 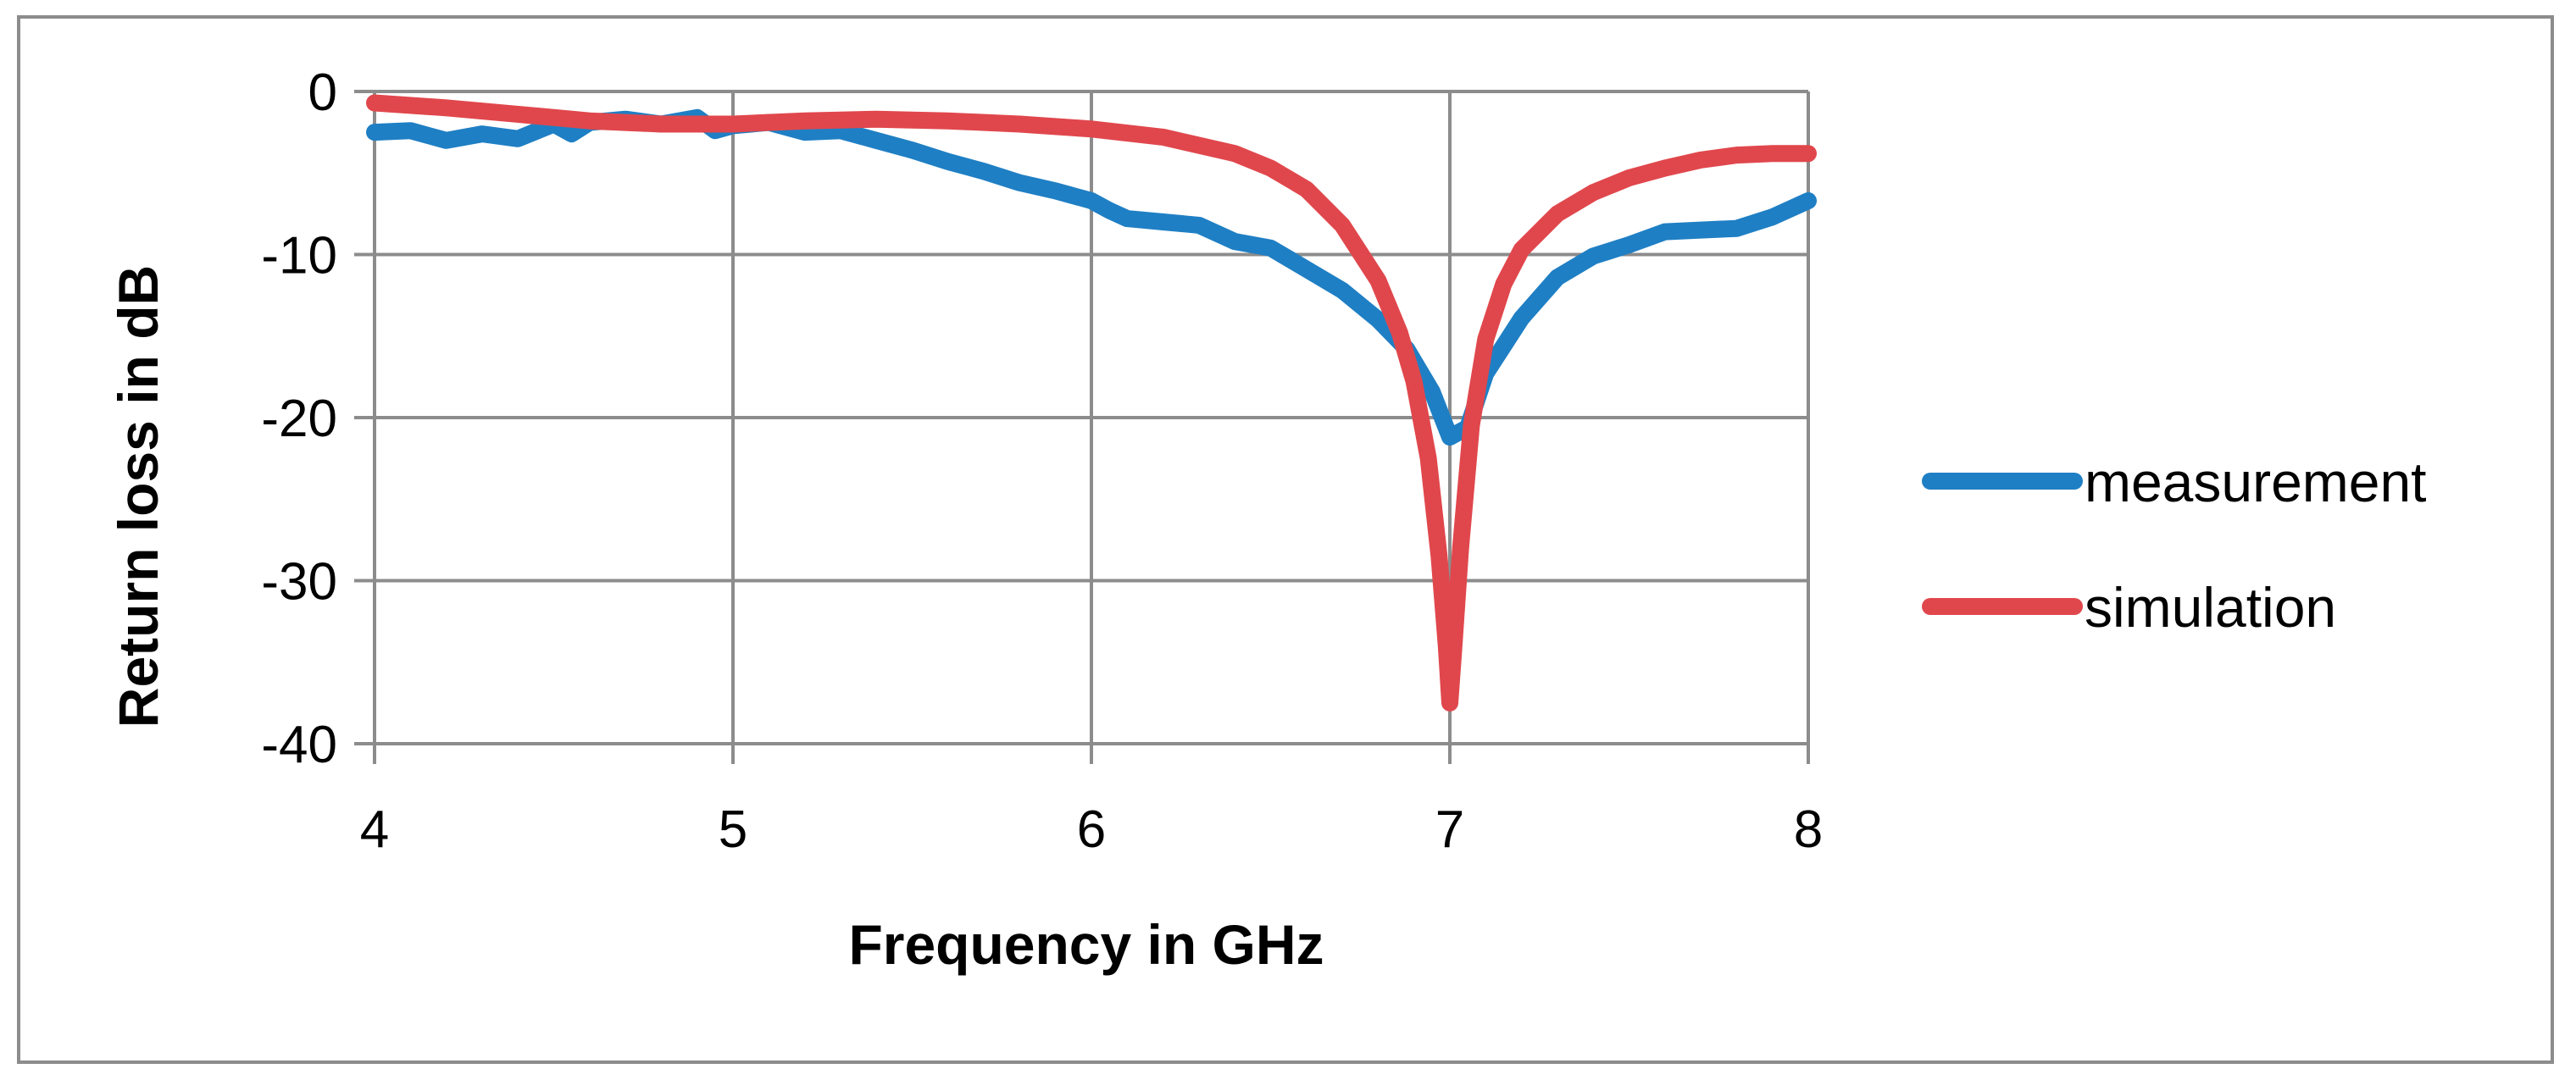 What do you see at coordinates (2256, 482) in the screenshot?
I see `legend-label-measurement: measurement` at bounding box center [2256, 482].